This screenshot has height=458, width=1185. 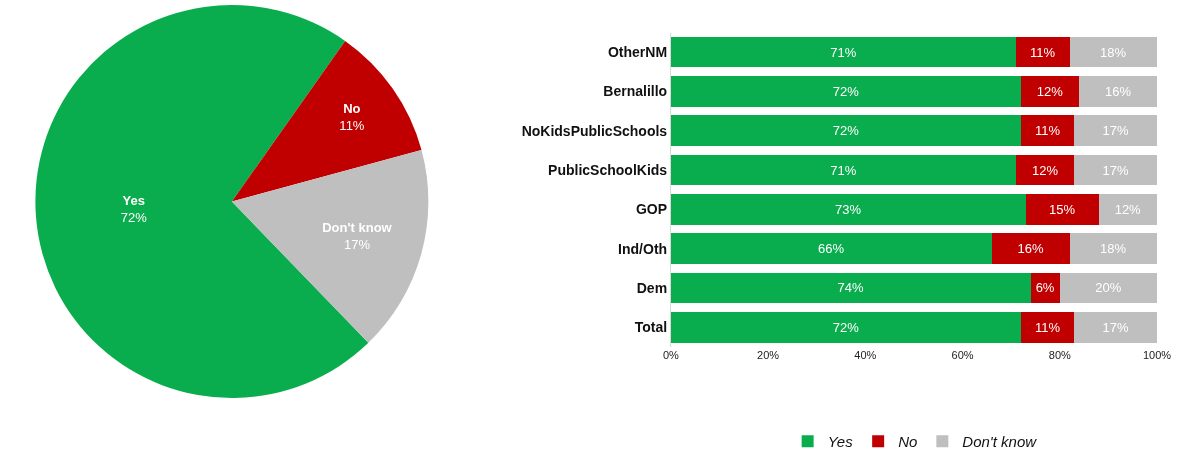 I want to click on data-label: 6%, so click(x=1045, y=288).